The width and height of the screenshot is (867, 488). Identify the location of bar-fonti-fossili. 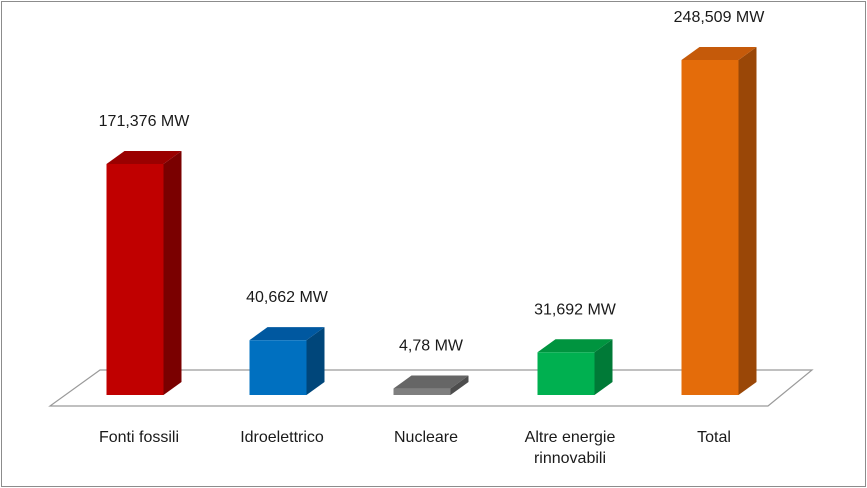
(144, 272).